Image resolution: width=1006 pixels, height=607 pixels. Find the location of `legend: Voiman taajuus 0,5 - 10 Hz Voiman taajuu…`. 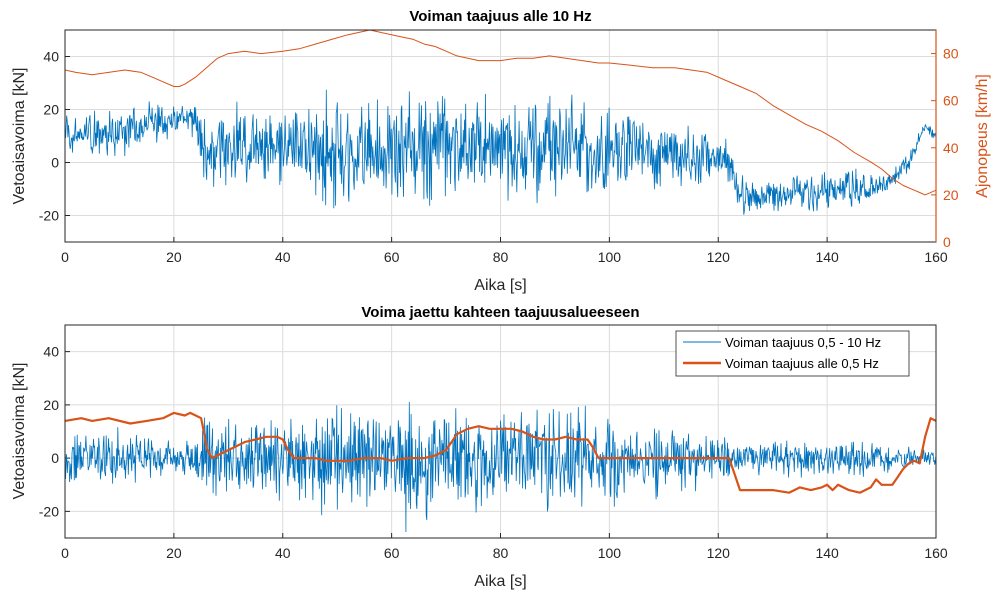

legend: Voiman taajuus 0,5 - 10 Hz Voiman taajuu… is located at coordinates (792, 353).